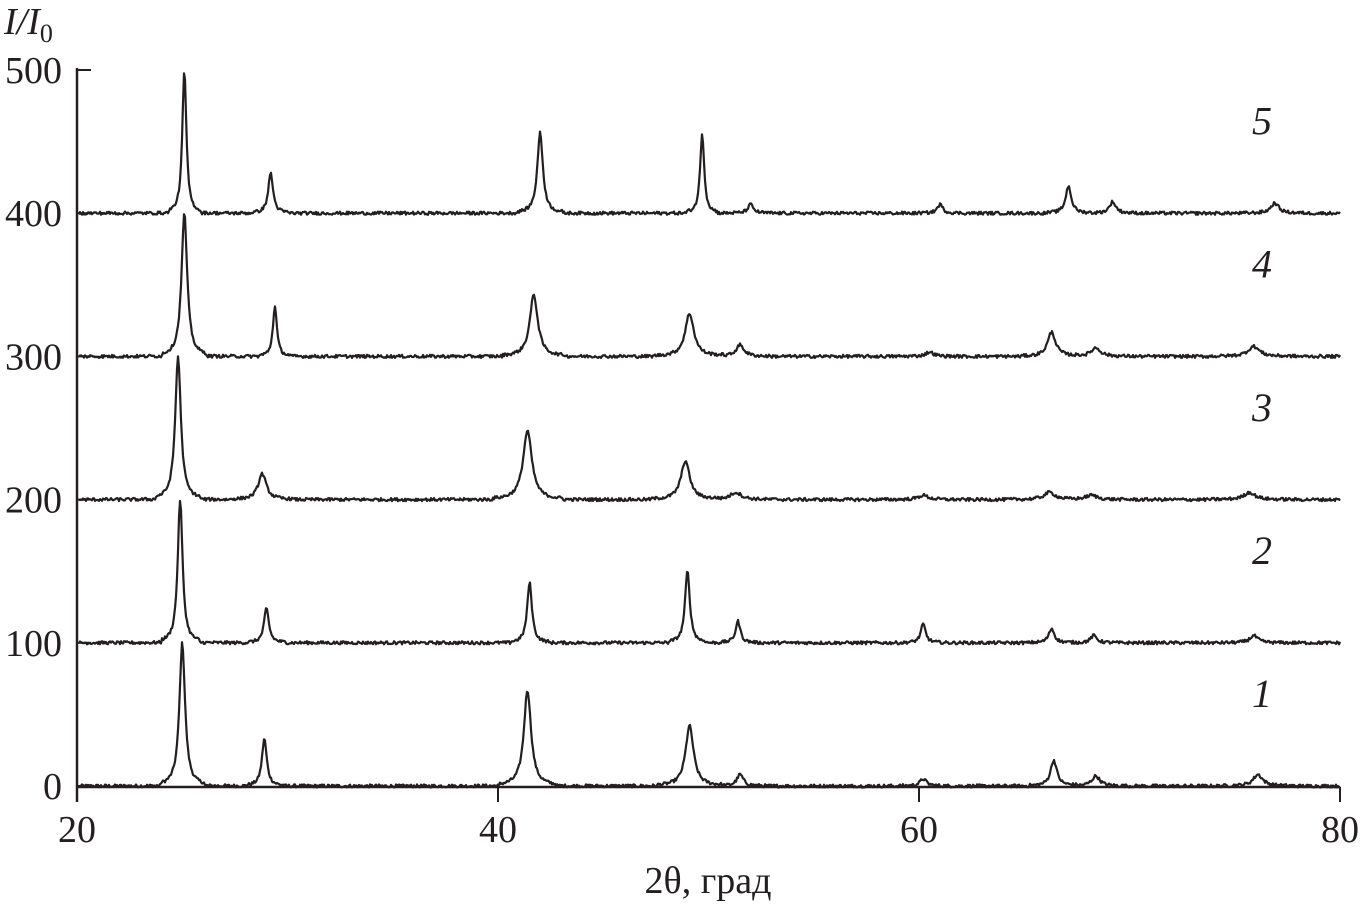 Image resolution: width=1360 pixels, height=904 pixels. Describe the element at coordinates (708, 881) in the screenshot. I see `x-axis-title: 2θ, град` at that location.